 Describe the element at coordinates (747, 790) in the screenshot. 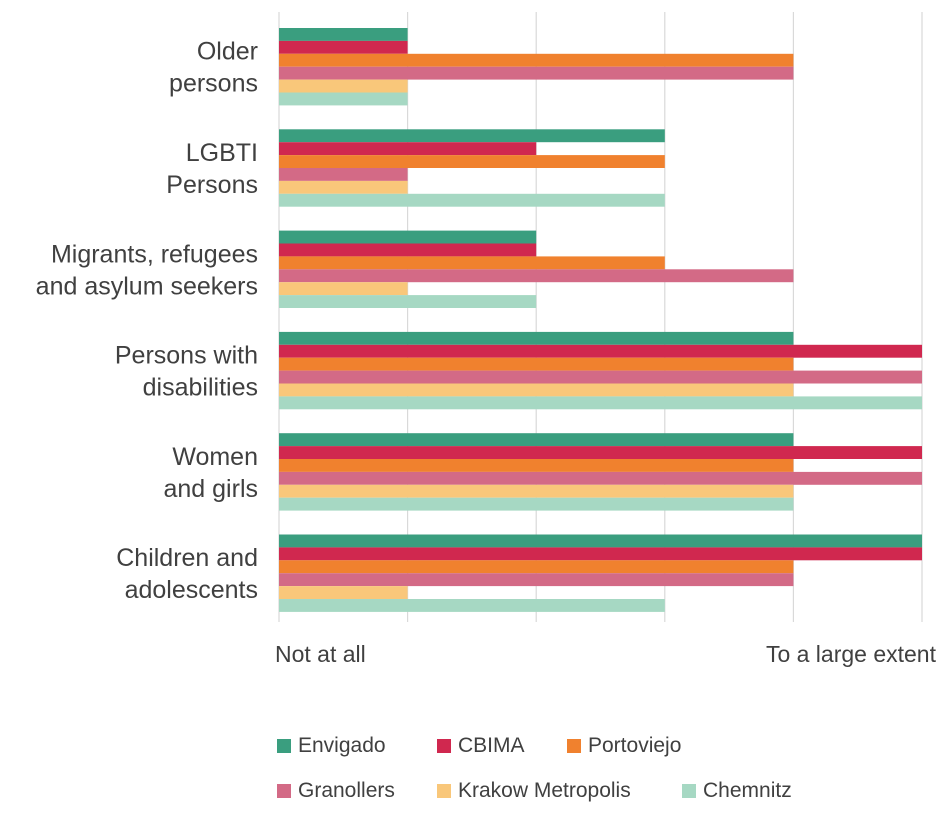

I see `legend-label: Chemnitz` at that location.